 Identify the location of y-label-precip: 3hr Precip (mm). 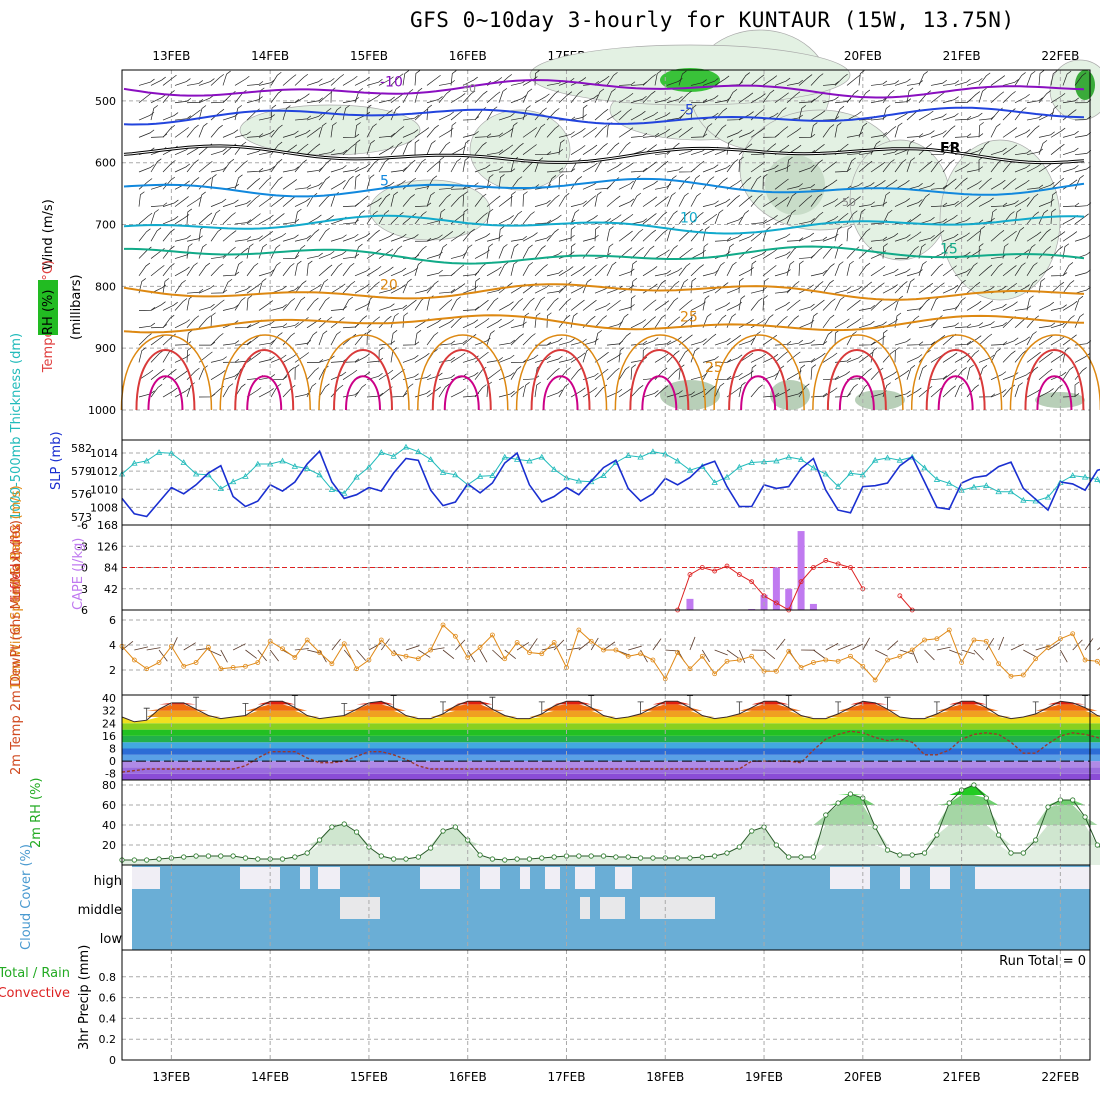
(84, 997).